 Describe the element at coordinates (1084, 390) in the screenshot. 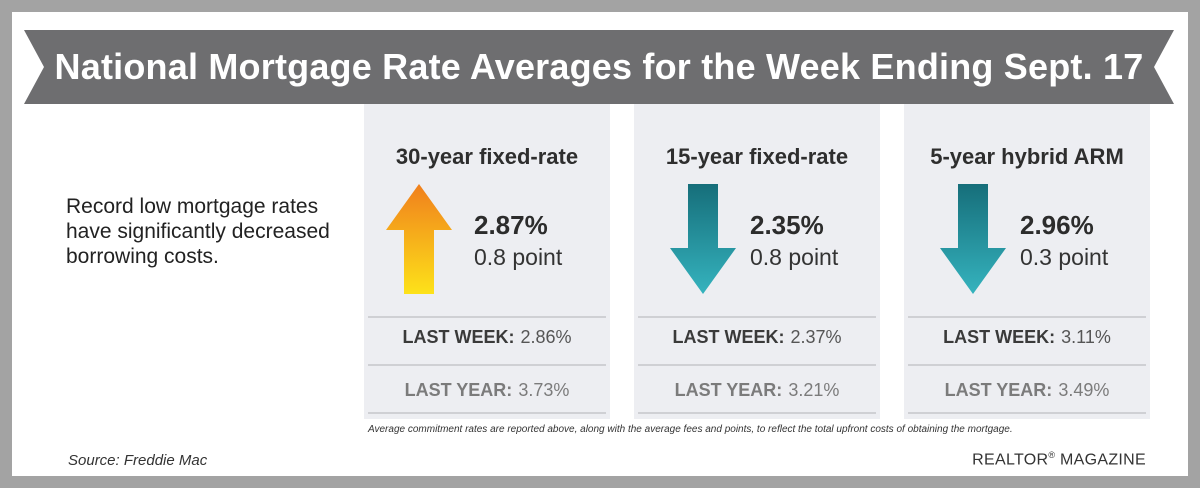

I see `last-year-value: 3.49%` at that location.